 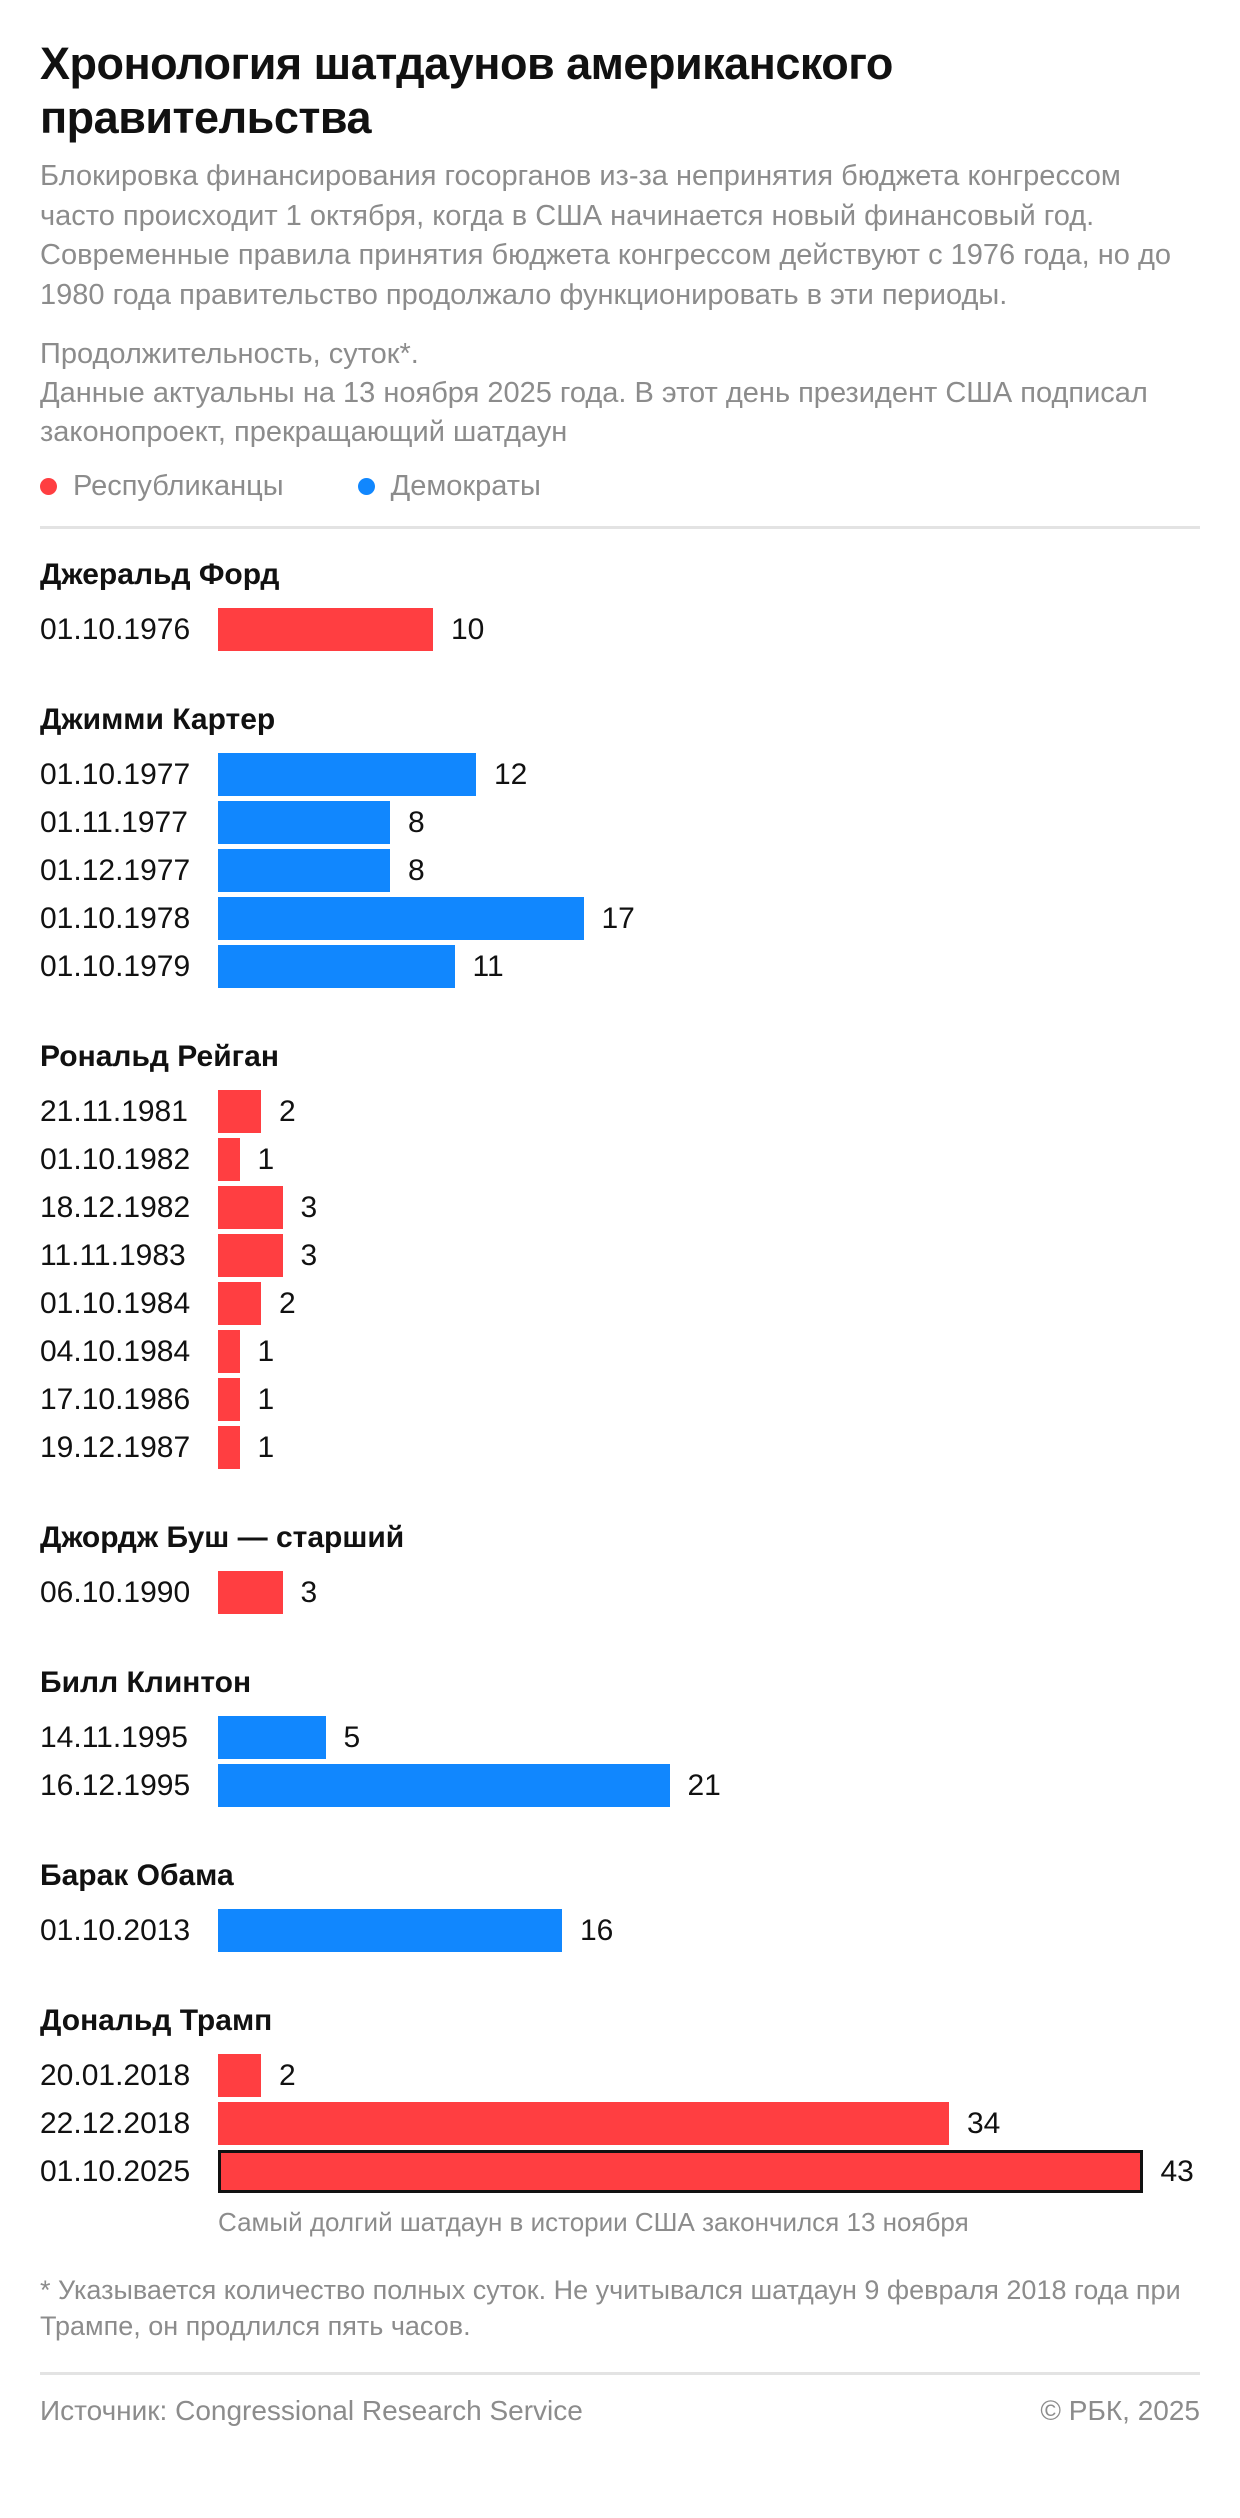 I want to click on date-label: 01.10.1978, so click(x=115, y=918).